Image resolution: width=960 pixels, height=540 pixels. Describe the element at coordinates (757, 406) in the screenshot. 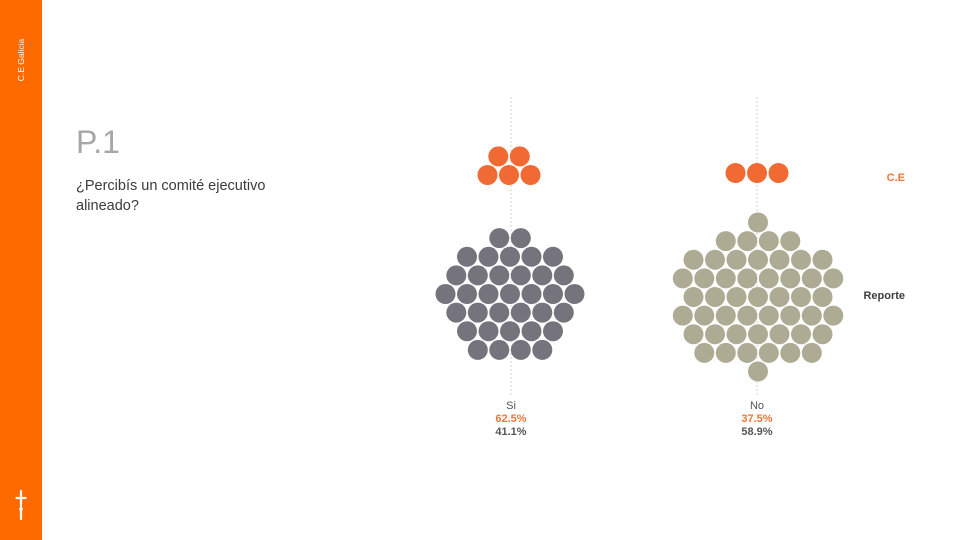

I see `category-label-no: No` at that location.